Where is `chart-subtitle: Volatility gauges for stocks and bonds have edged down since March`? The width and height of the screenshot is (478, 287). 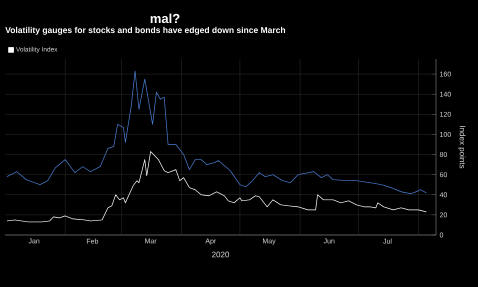 chart-subtitle: Volatility gauges for stocks and bonds have edged down since March is located at coordinates (145, 30).